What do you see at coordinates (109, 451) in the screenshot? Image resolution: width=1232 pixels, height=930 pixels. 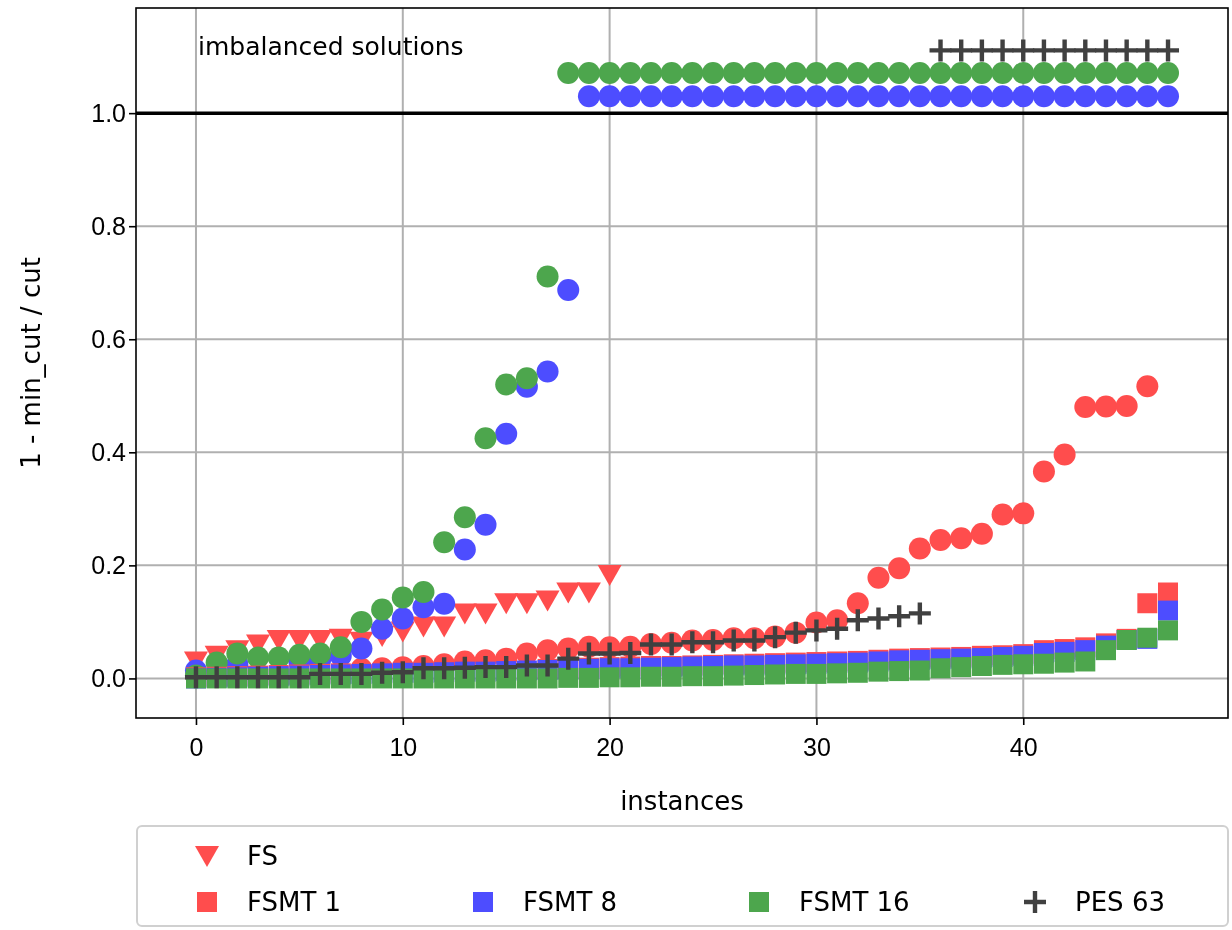 I see `y-tick-label: 0.4` at bounding box center [109, 451].